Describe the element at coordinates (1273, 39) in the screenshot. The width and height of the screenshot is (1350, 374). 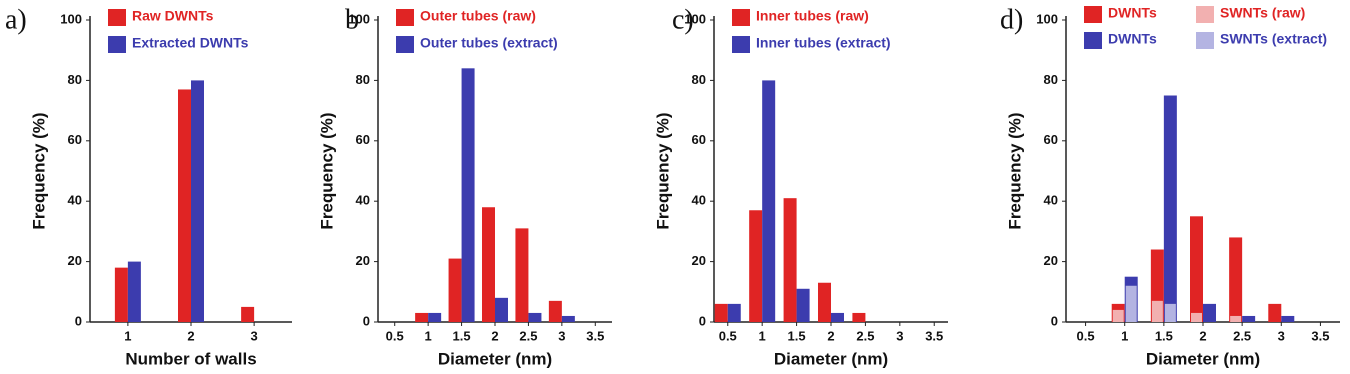
I see `legend-label: SWNTs (extract)` at that location.